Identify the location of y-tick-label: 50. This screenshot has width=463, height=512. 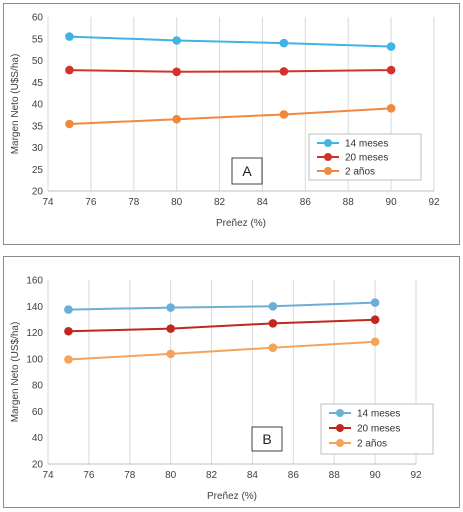
(38, 61).